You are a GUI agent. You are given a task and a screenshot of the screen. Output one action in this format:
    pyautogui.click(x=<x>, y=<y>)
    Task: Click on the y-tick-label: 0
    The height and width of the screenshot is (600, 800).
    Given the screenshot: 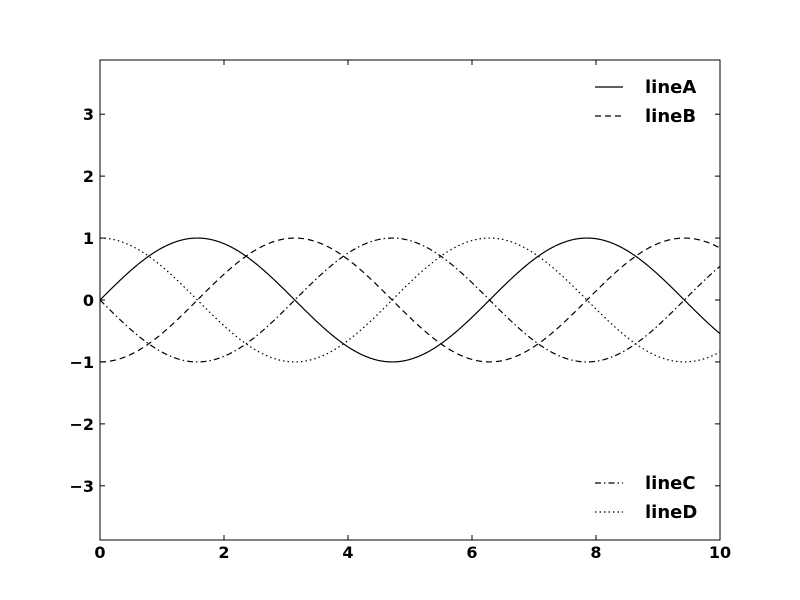 What is the action you would take?
    pyautogui.click(x=88, y=300)
    